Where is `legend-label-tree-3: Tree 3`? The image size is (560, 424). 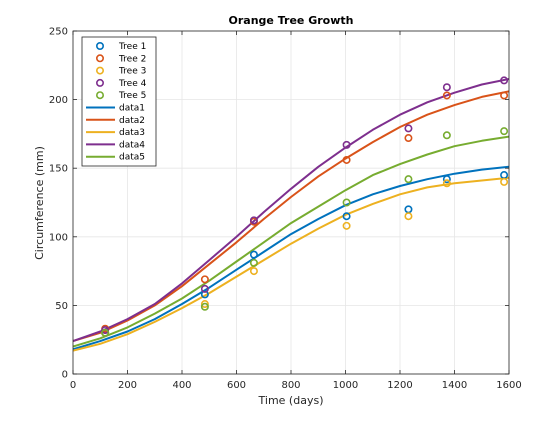
legend-label-tree-3: Tree 3 is located at coordinates (132, 72).